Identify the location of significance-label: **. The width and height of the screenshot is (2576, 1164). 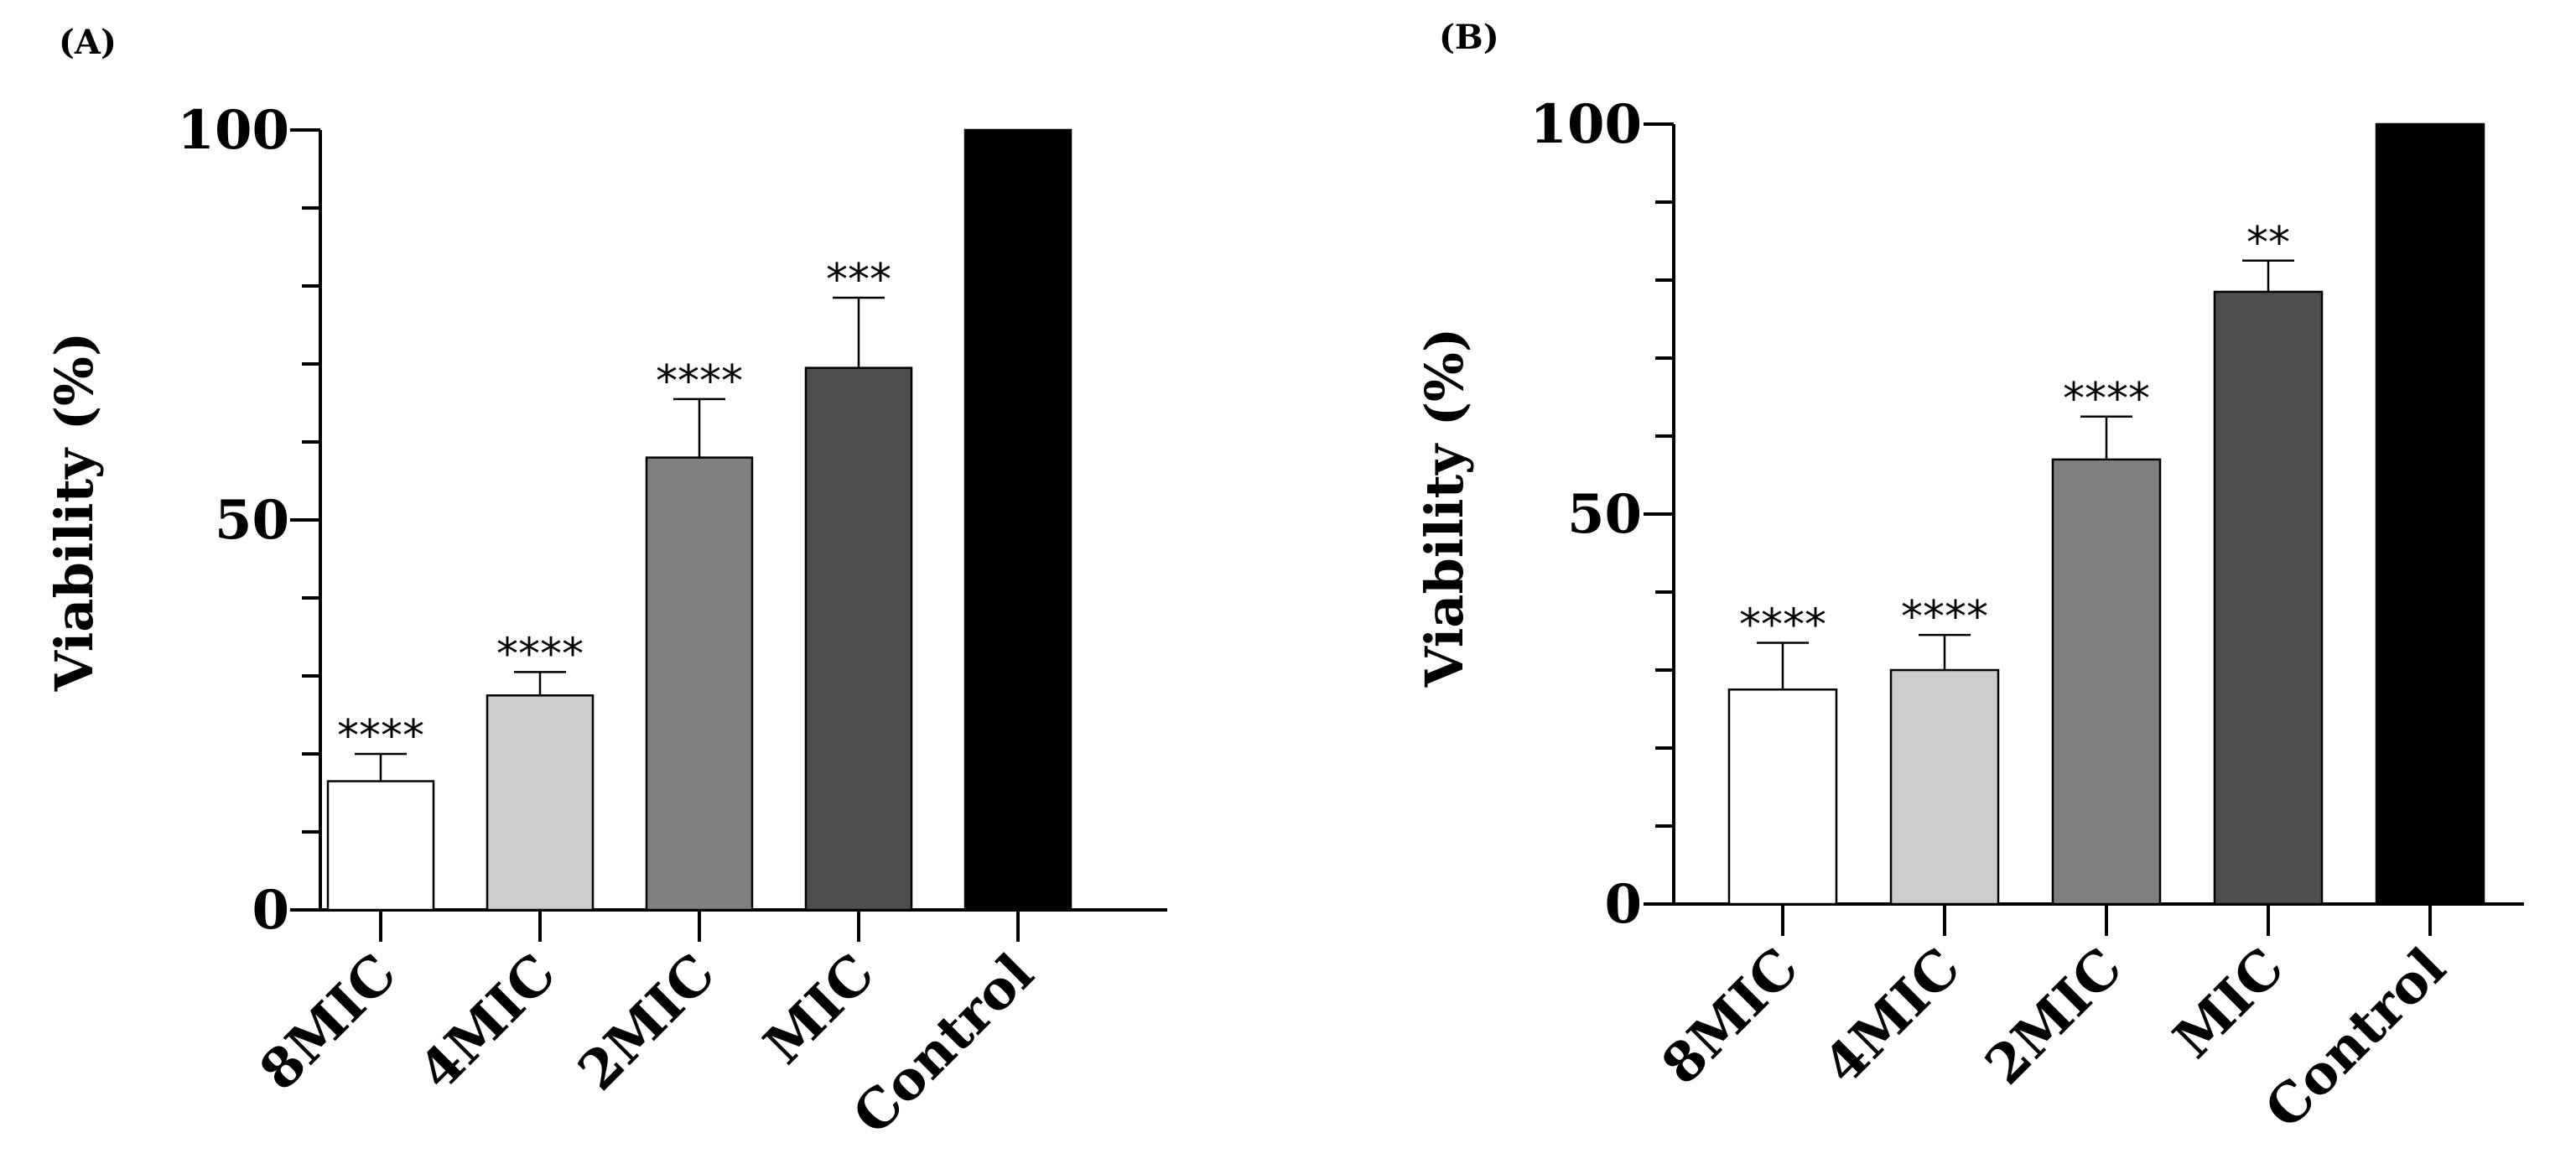
(2268, 243).